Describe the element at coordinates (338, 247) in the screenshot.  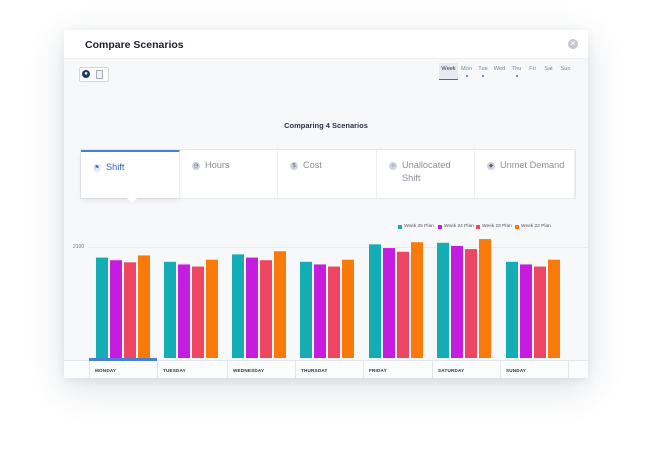
I see `gridline` at that location.